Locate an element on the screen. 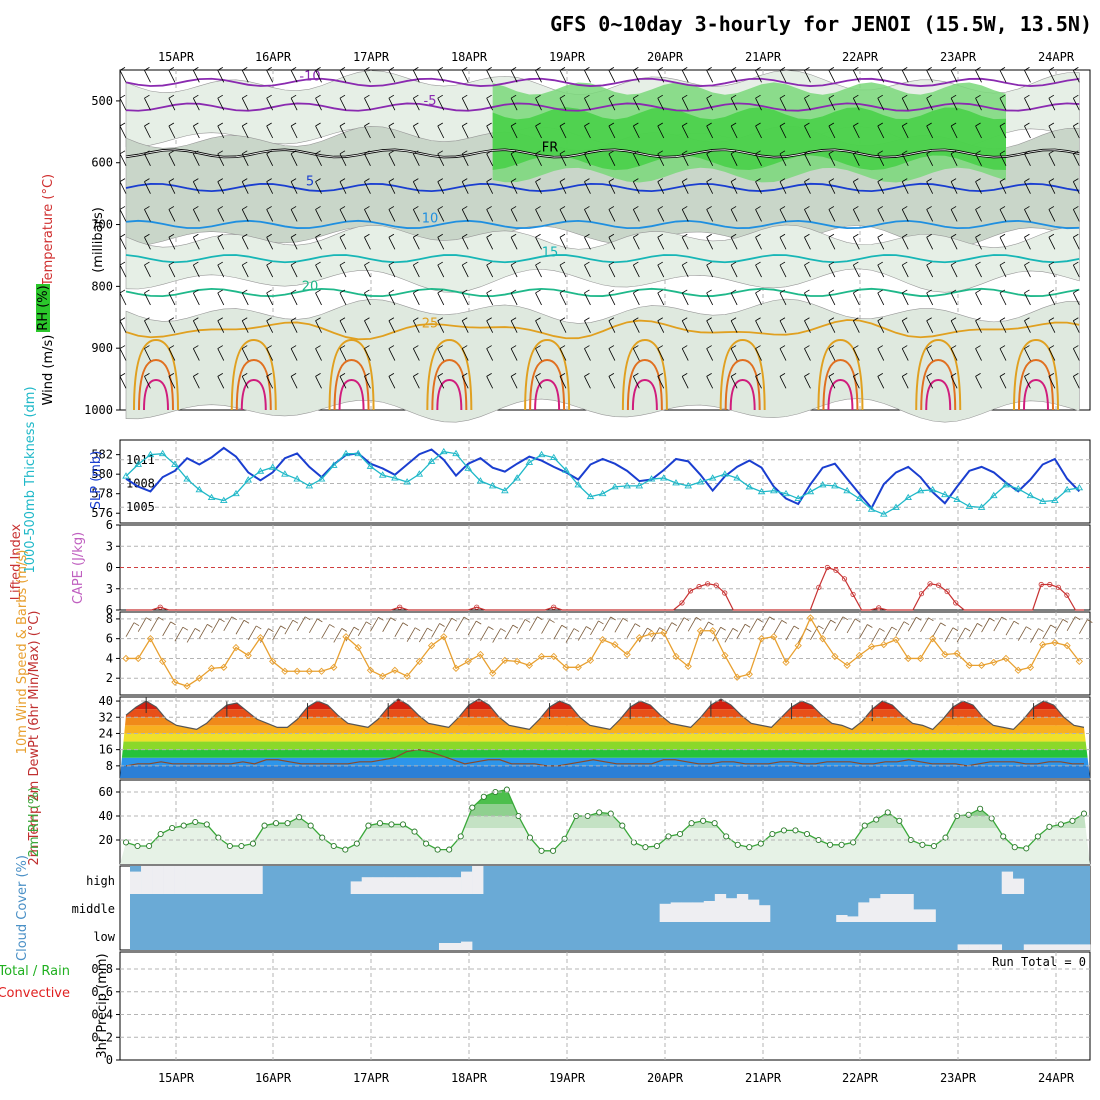 This screenshot has height=1100, width=1100. temp-band is located at coordinates (605, 729).